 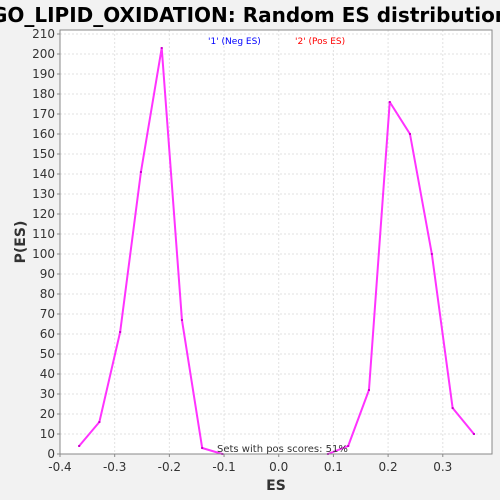 I want to click on y-tick-label: 90, so click(x=47, y=274).